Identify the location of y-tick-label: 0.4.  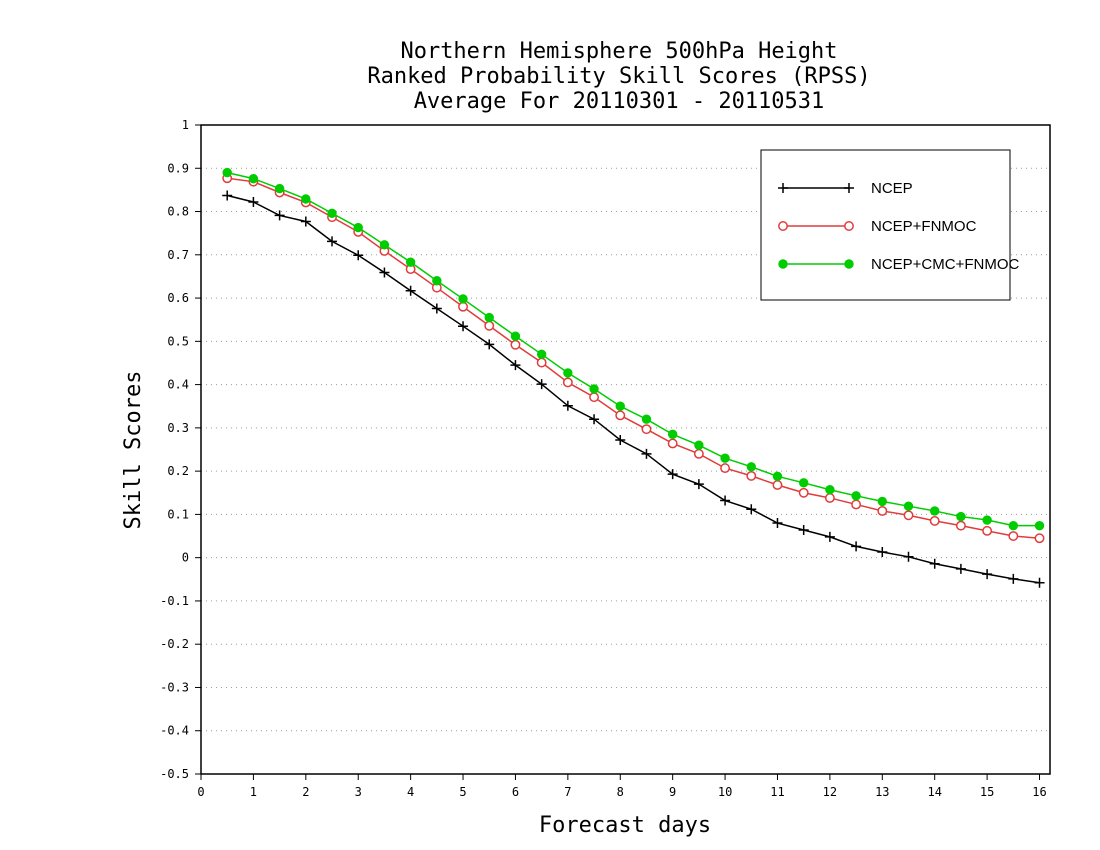
(178, 385).